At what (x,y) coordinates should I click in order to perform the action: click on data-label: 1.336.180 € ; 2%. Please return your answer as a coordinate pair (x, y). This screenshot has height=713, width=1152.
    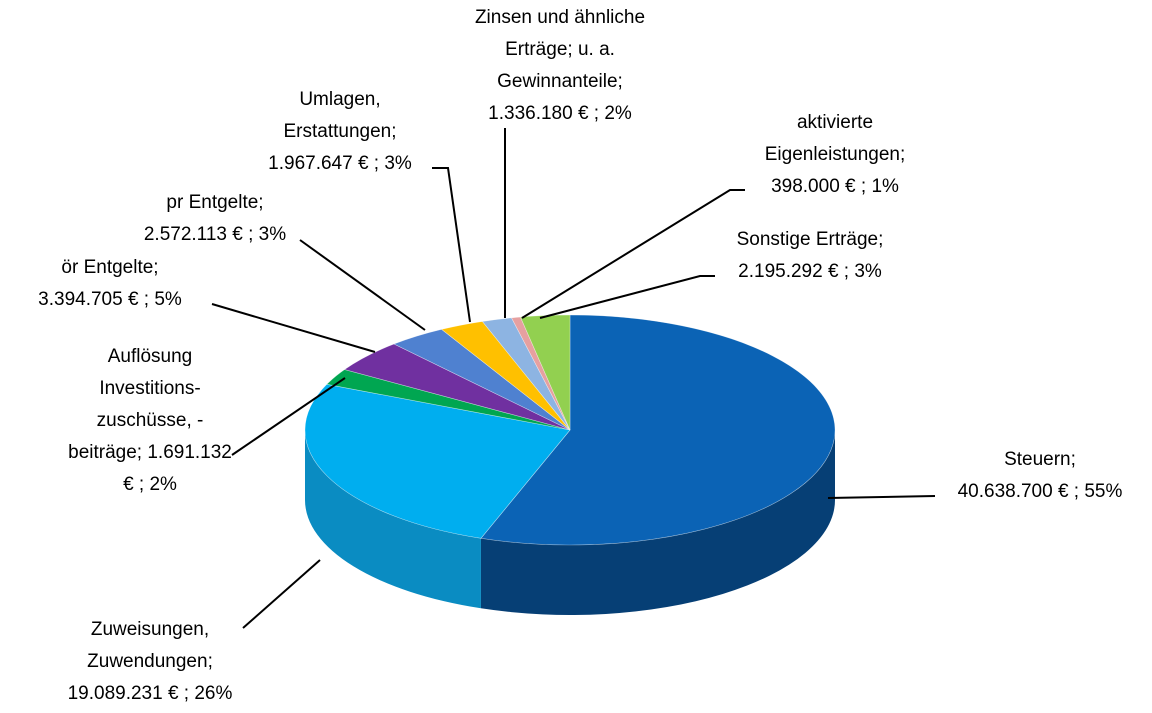
    Looking at the image, I should click on (560, 113).